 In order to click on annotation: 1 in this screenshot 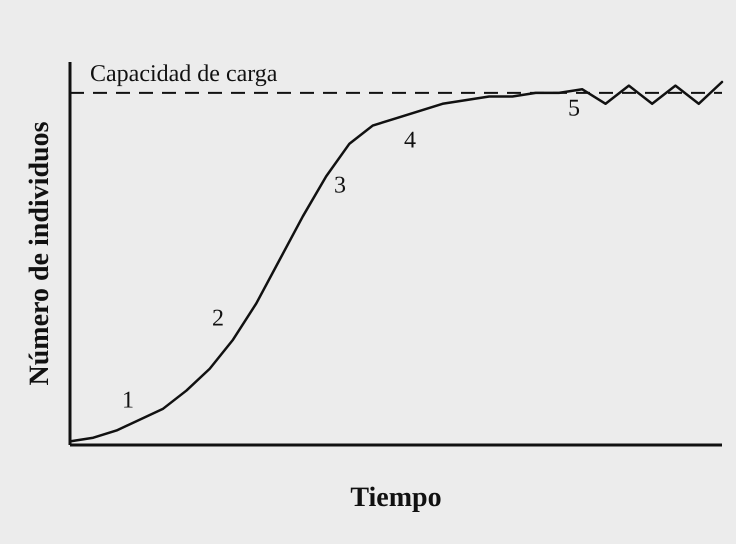, I will do `click(128, 401)`.